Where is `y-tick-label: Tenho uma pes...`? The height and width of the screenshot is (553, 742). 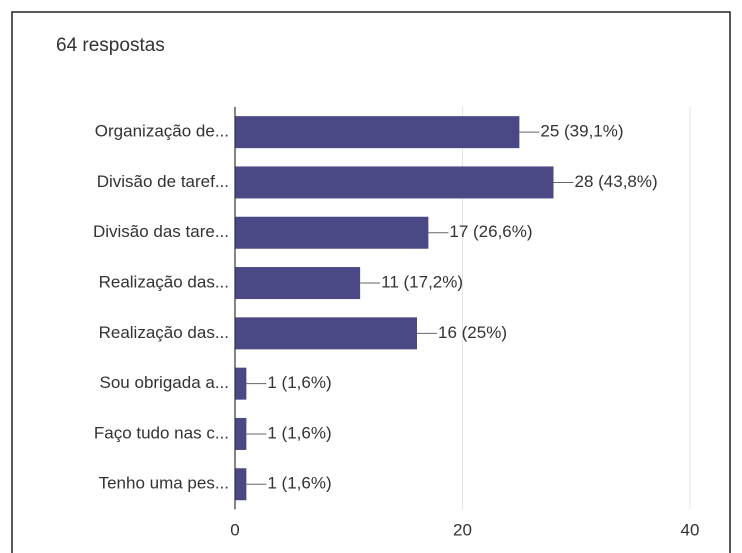 y-tick-label: Tenho uma pes... is located at coordinates (164, 483).